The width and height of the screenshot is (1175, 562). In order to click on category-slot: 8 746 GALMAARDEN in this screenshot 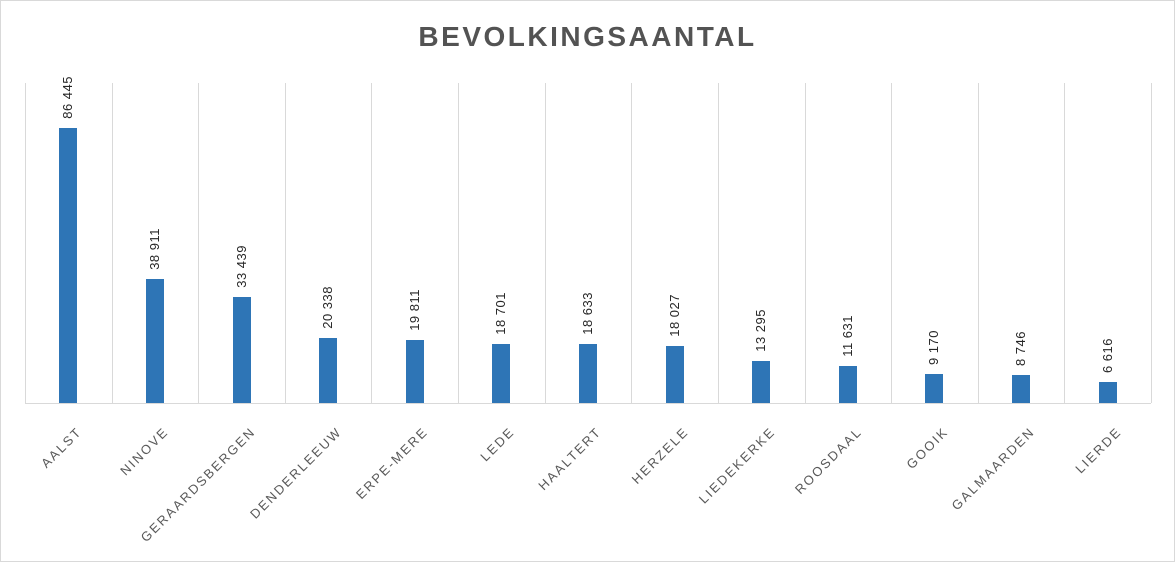, I will do `click(1007, 298)`.